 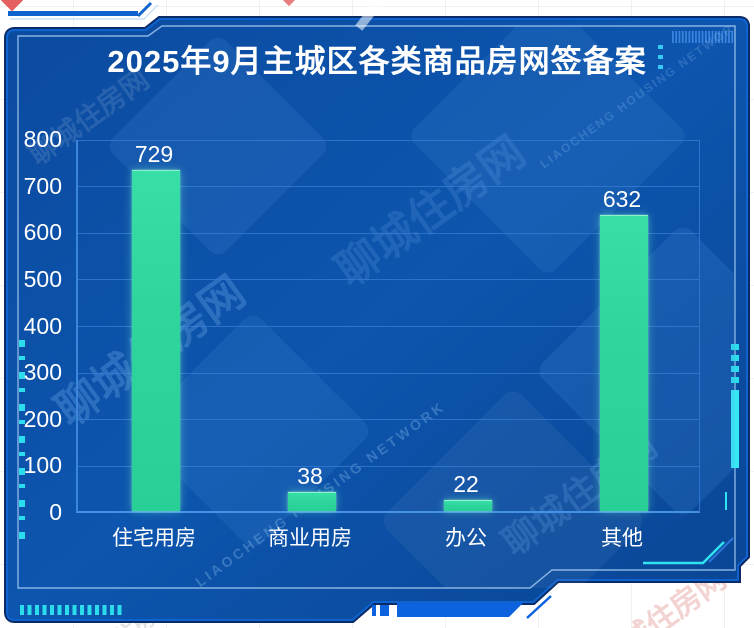 What do you see at coordinates (310, 476) in the screenshot?
I see `bar-value-label: 38` at bounding box center [310, 476].